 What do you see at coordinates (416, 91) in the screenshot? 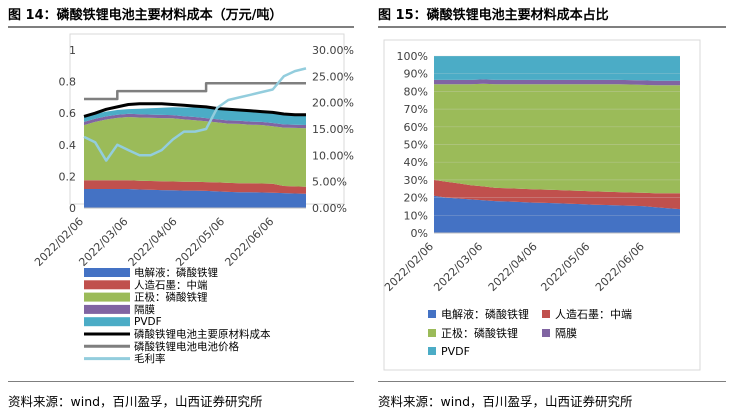
I see `right-y-tick-label: 80%` at bounding box center [416, 91].